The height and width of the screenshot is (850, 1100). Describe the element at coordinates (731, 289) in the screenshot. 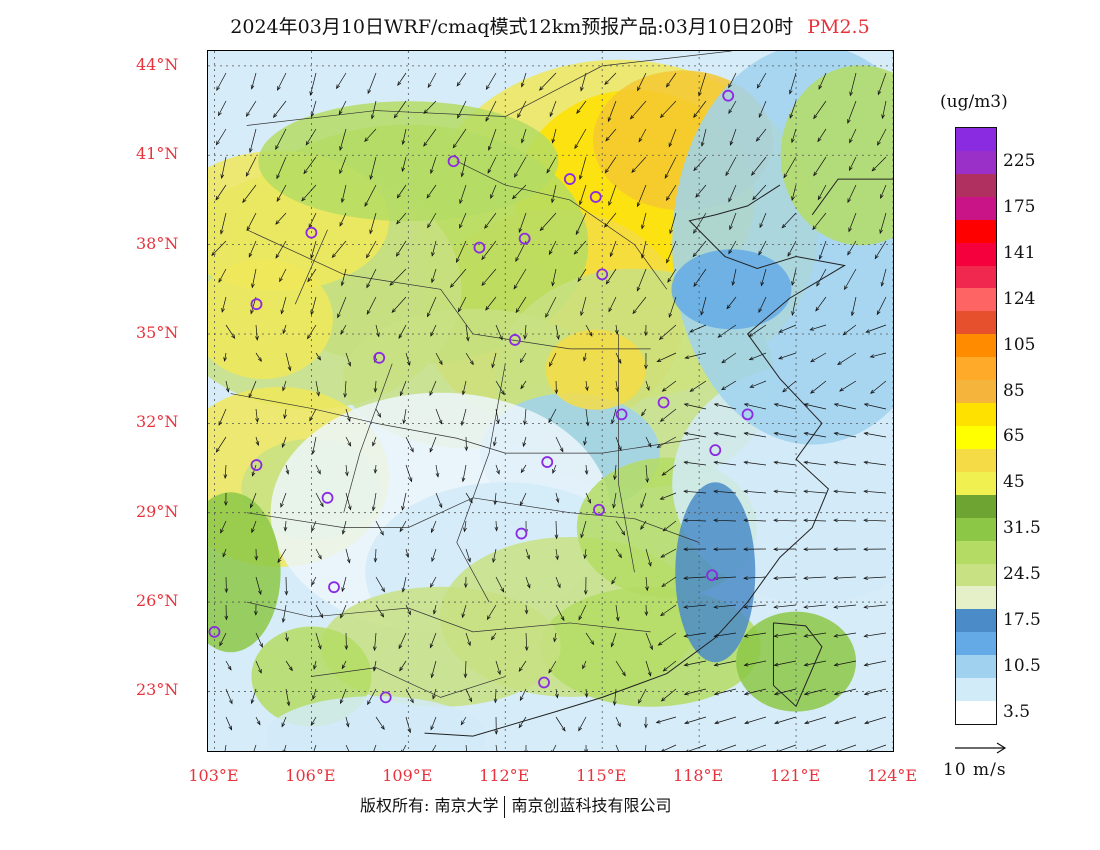

I see `pollution-patch` at that location.